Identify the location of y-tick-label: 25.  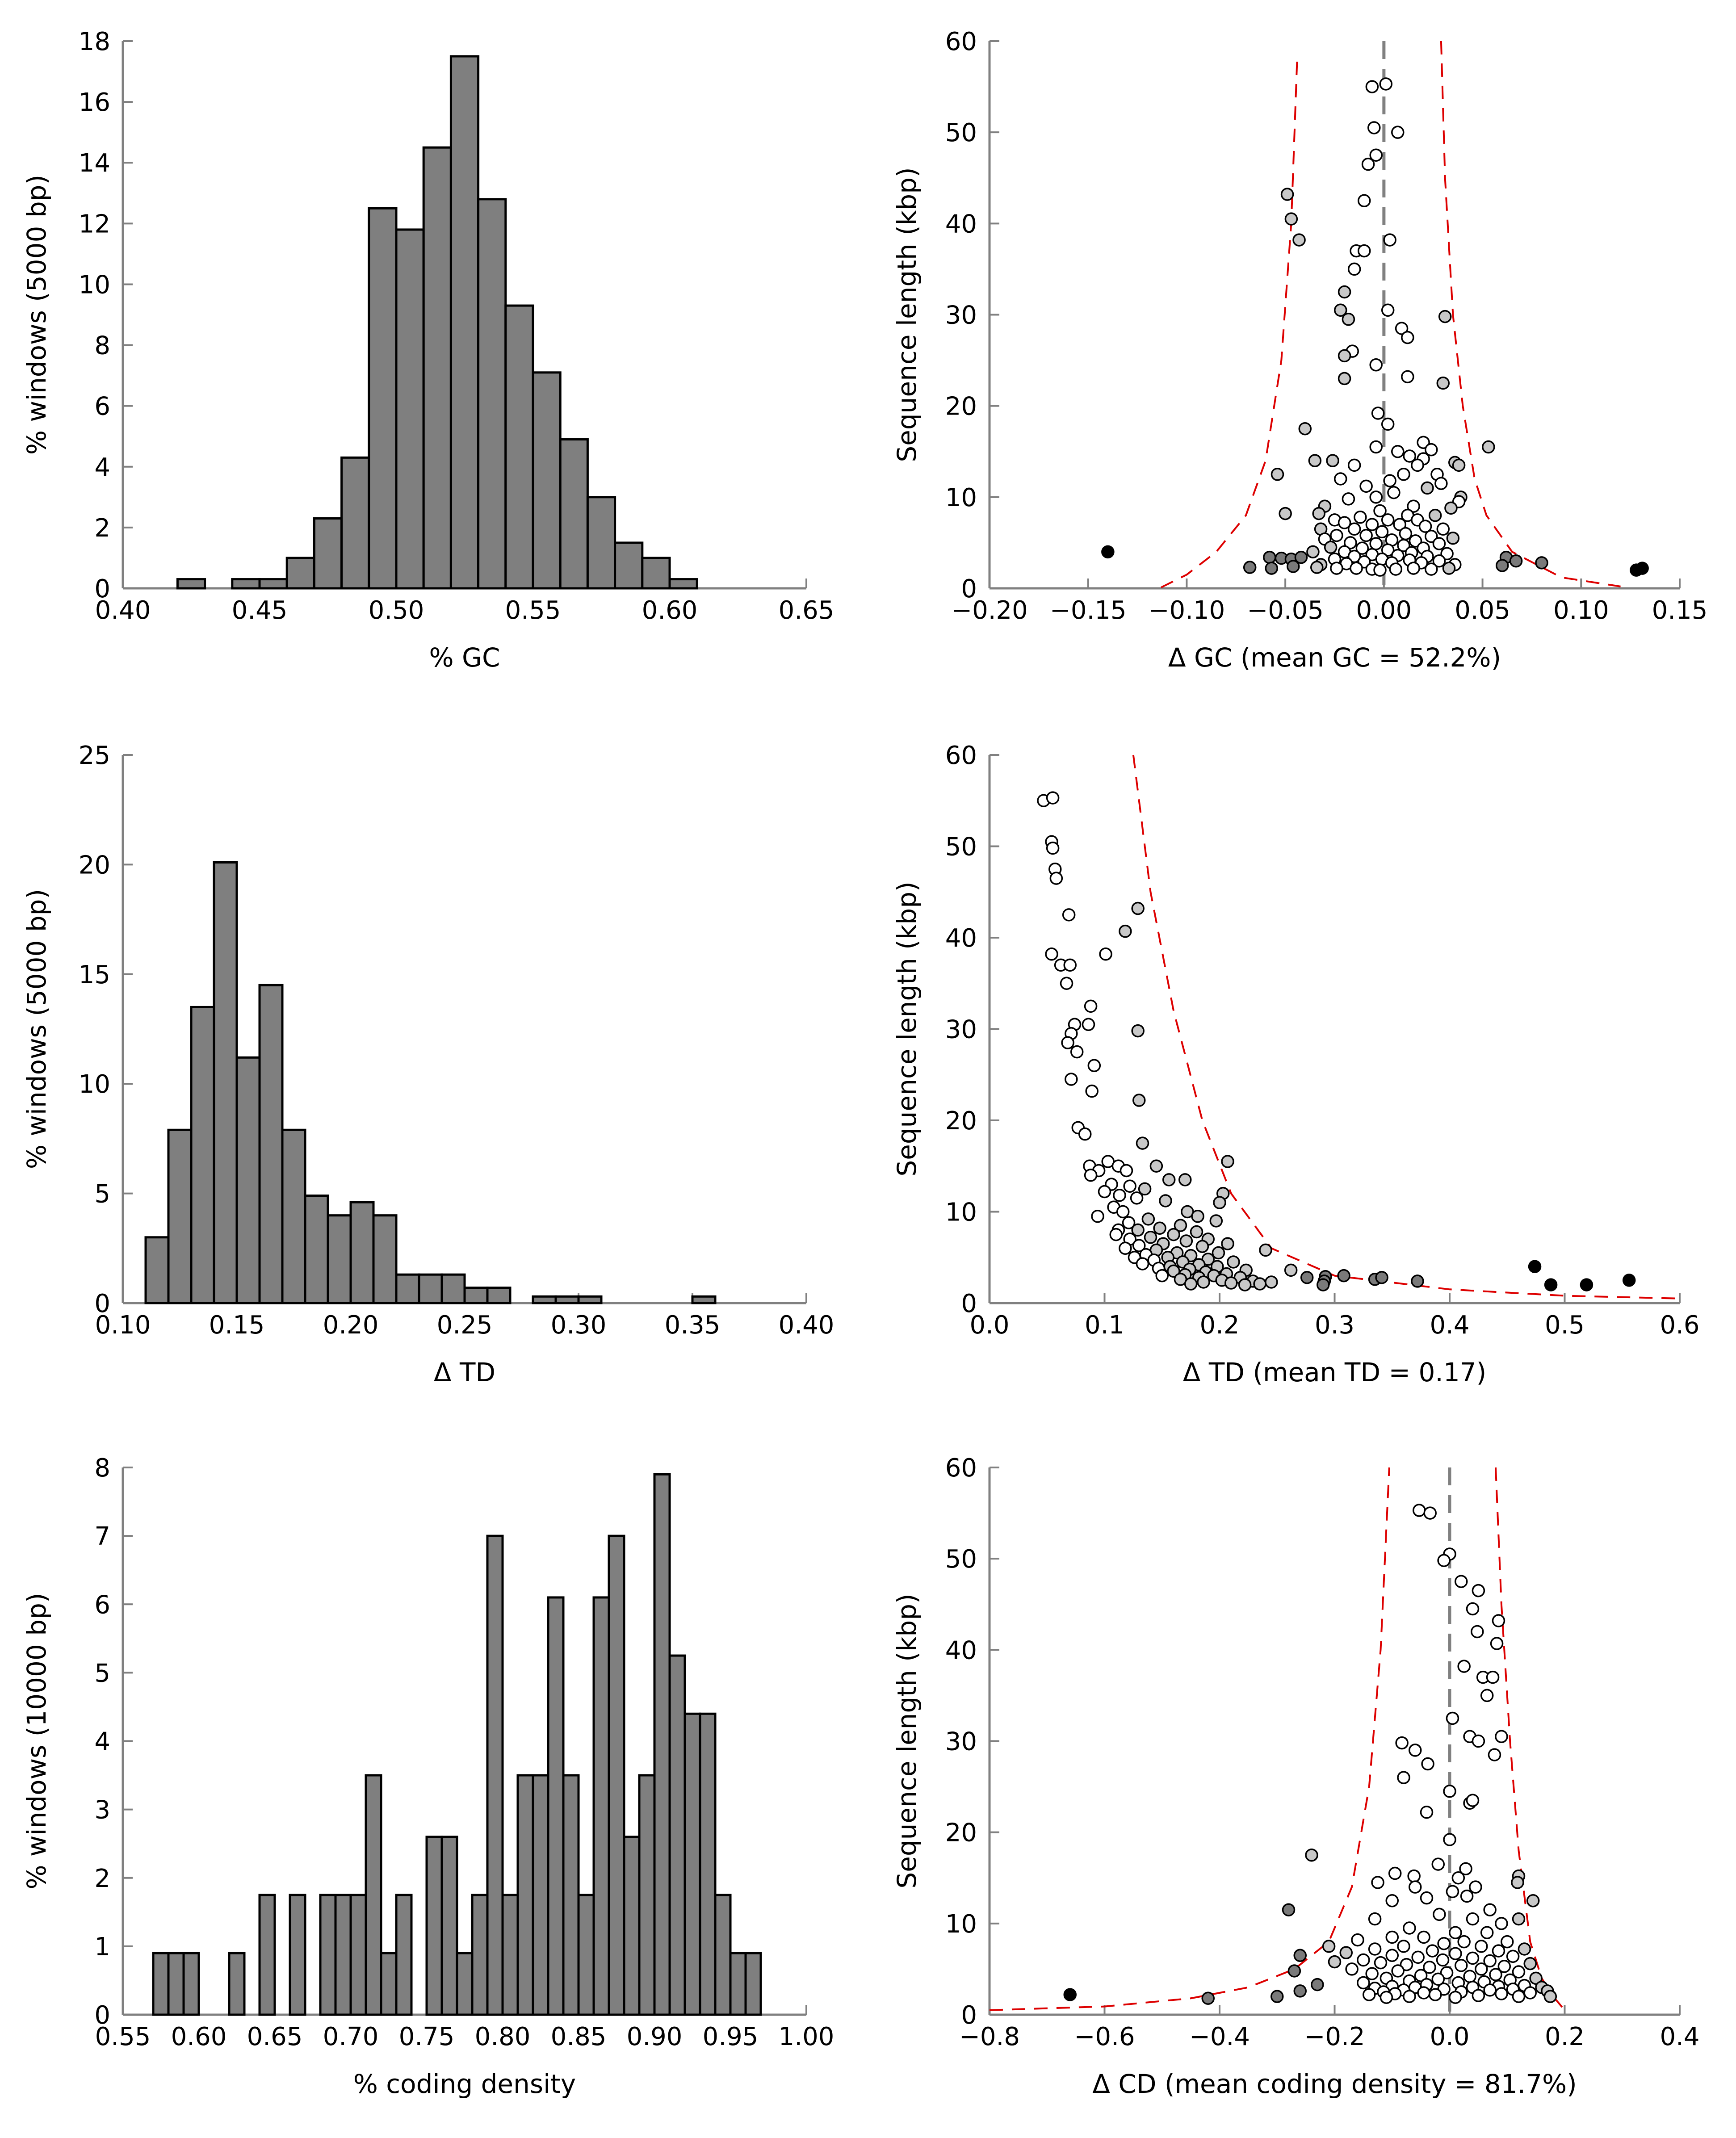
(94, 756).